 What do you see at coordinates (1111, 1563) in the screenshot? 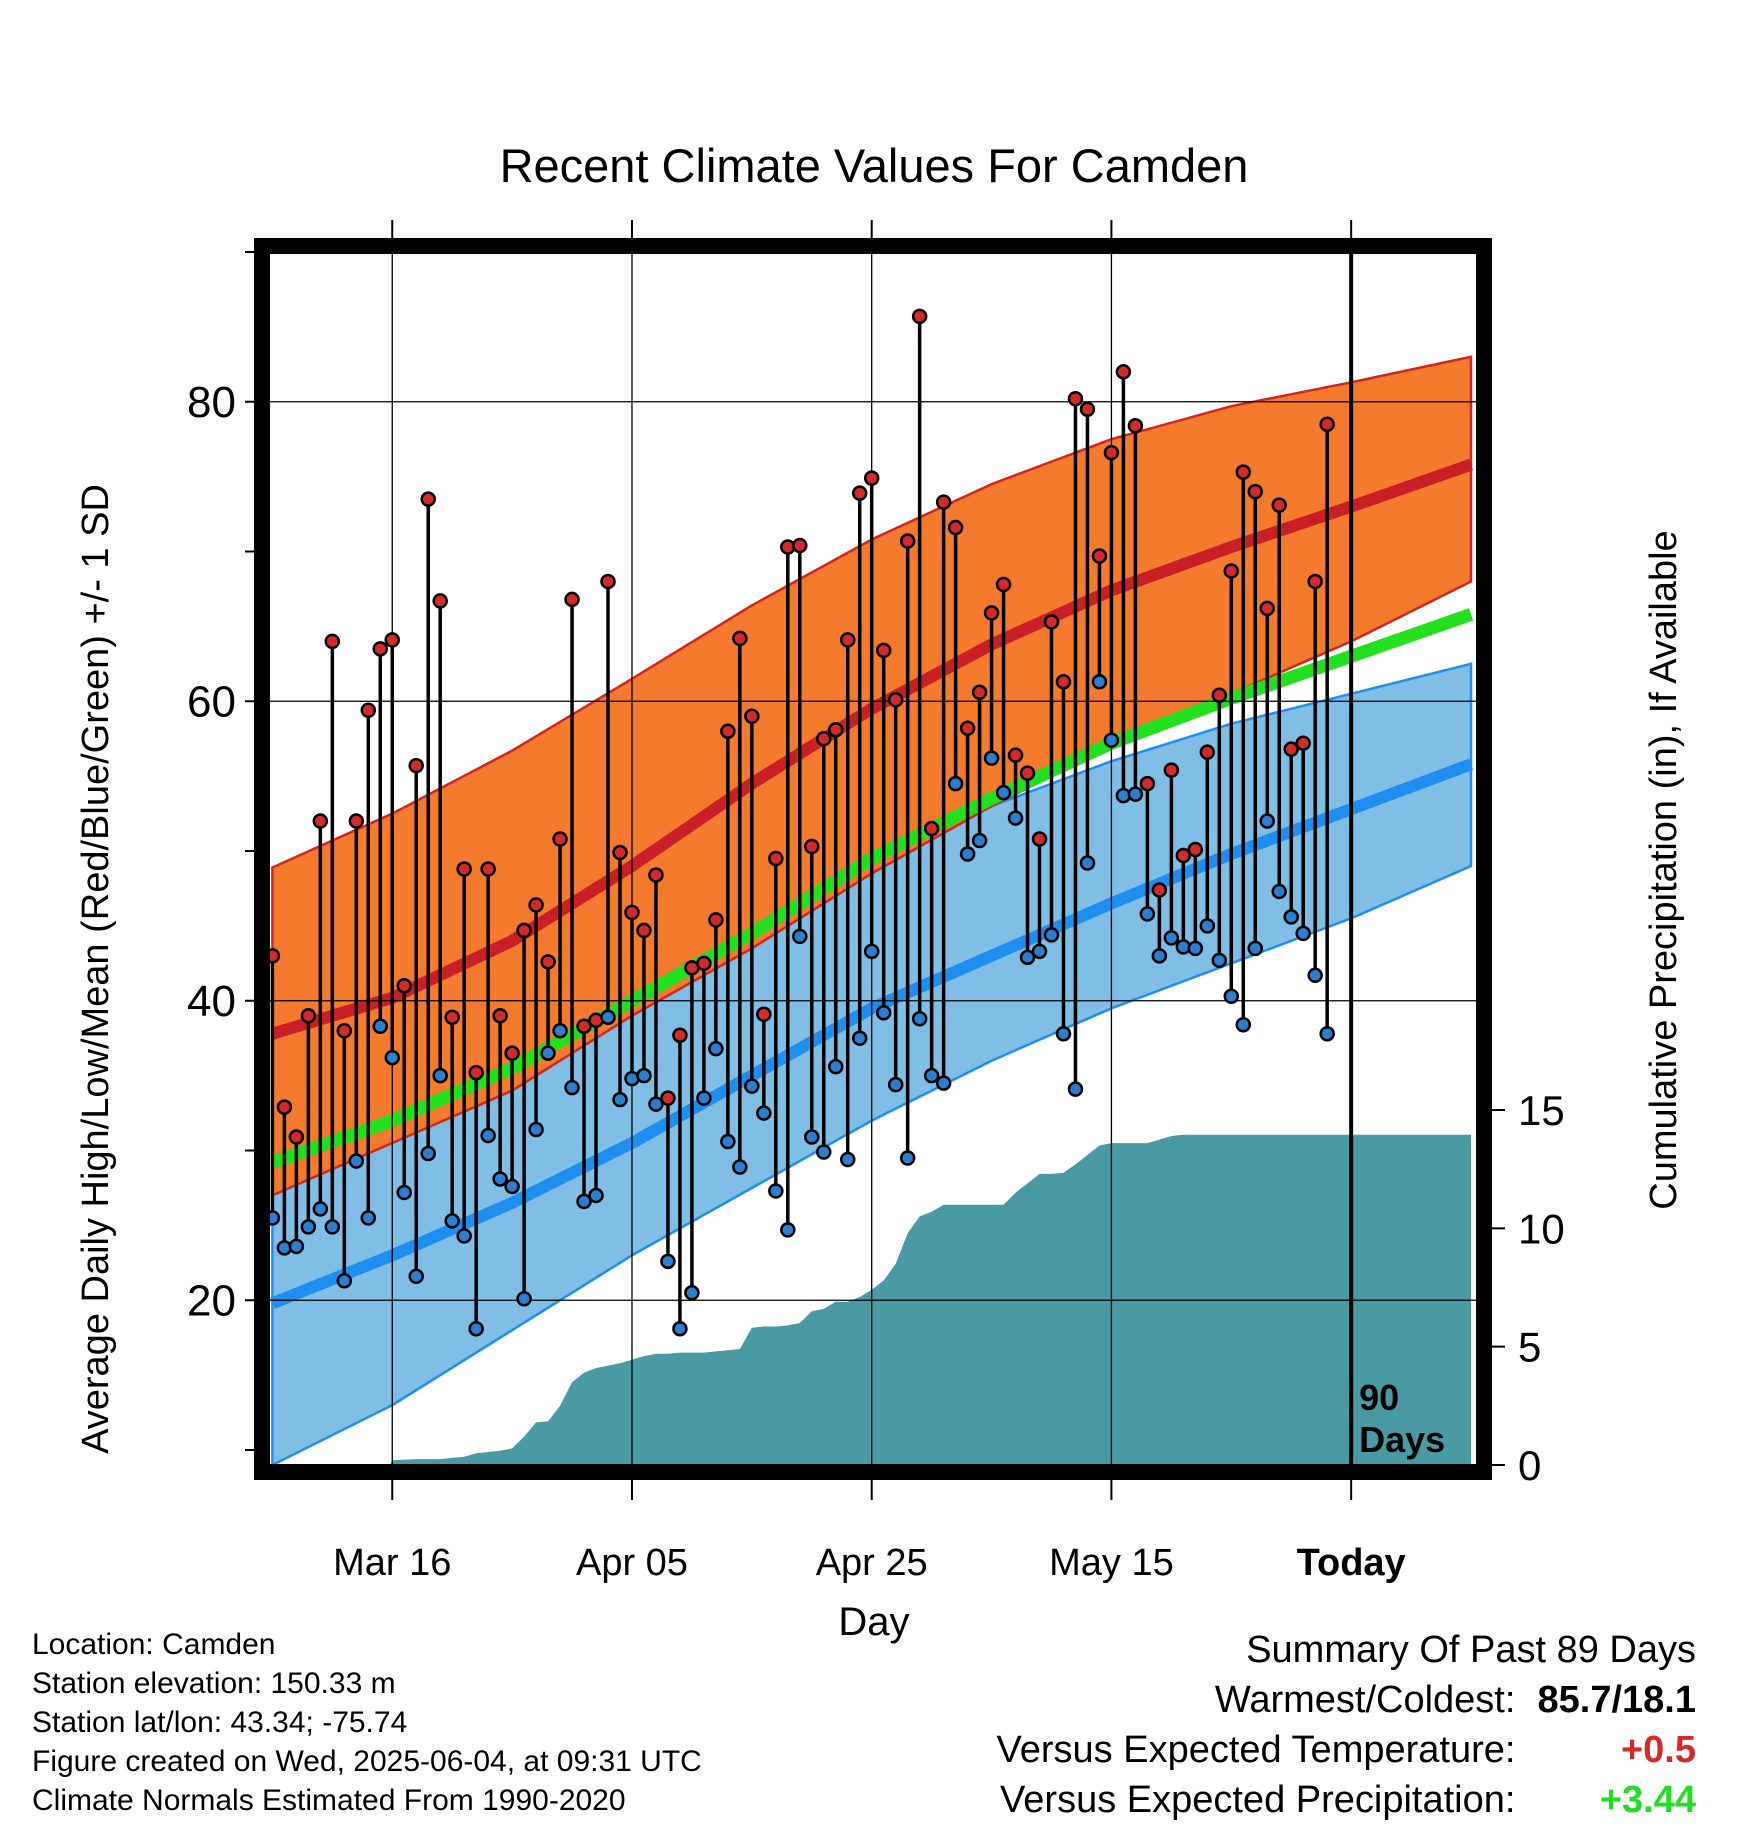
I see `x-tick-label: May 15` at bounding box center [1111, 1563].